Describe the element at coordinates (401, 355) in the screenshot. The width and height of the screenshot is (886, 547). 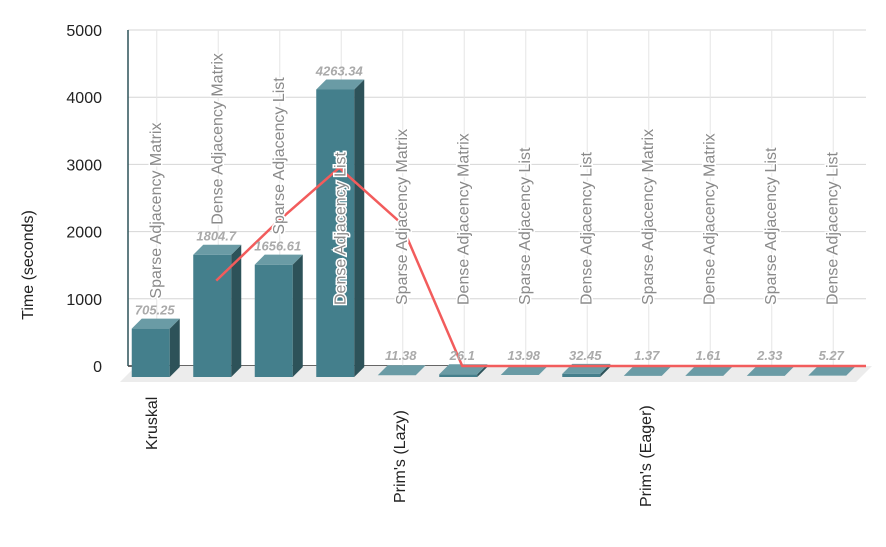
I see `value-label: 11.38` at that location.